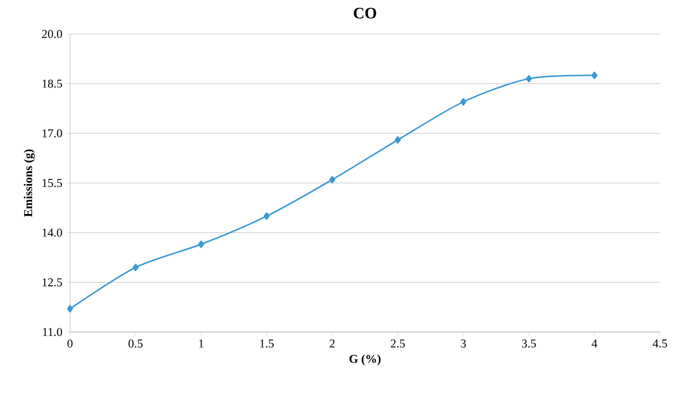 This screenshot has width=689, height=400. What do you see at coordinates (29, 183) in the screenshot?
I see `y-axis-title: Emissions (g)` at bounding box center [29, 183].